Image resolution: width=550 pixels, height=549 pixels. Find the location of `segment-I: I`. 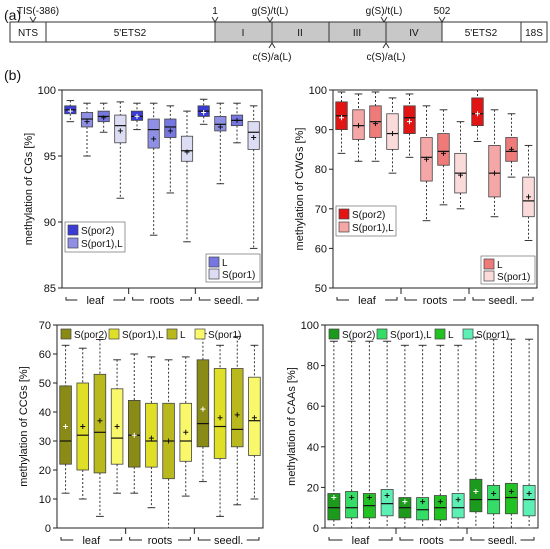

segment-I: I is located at coordinates (243, 33).